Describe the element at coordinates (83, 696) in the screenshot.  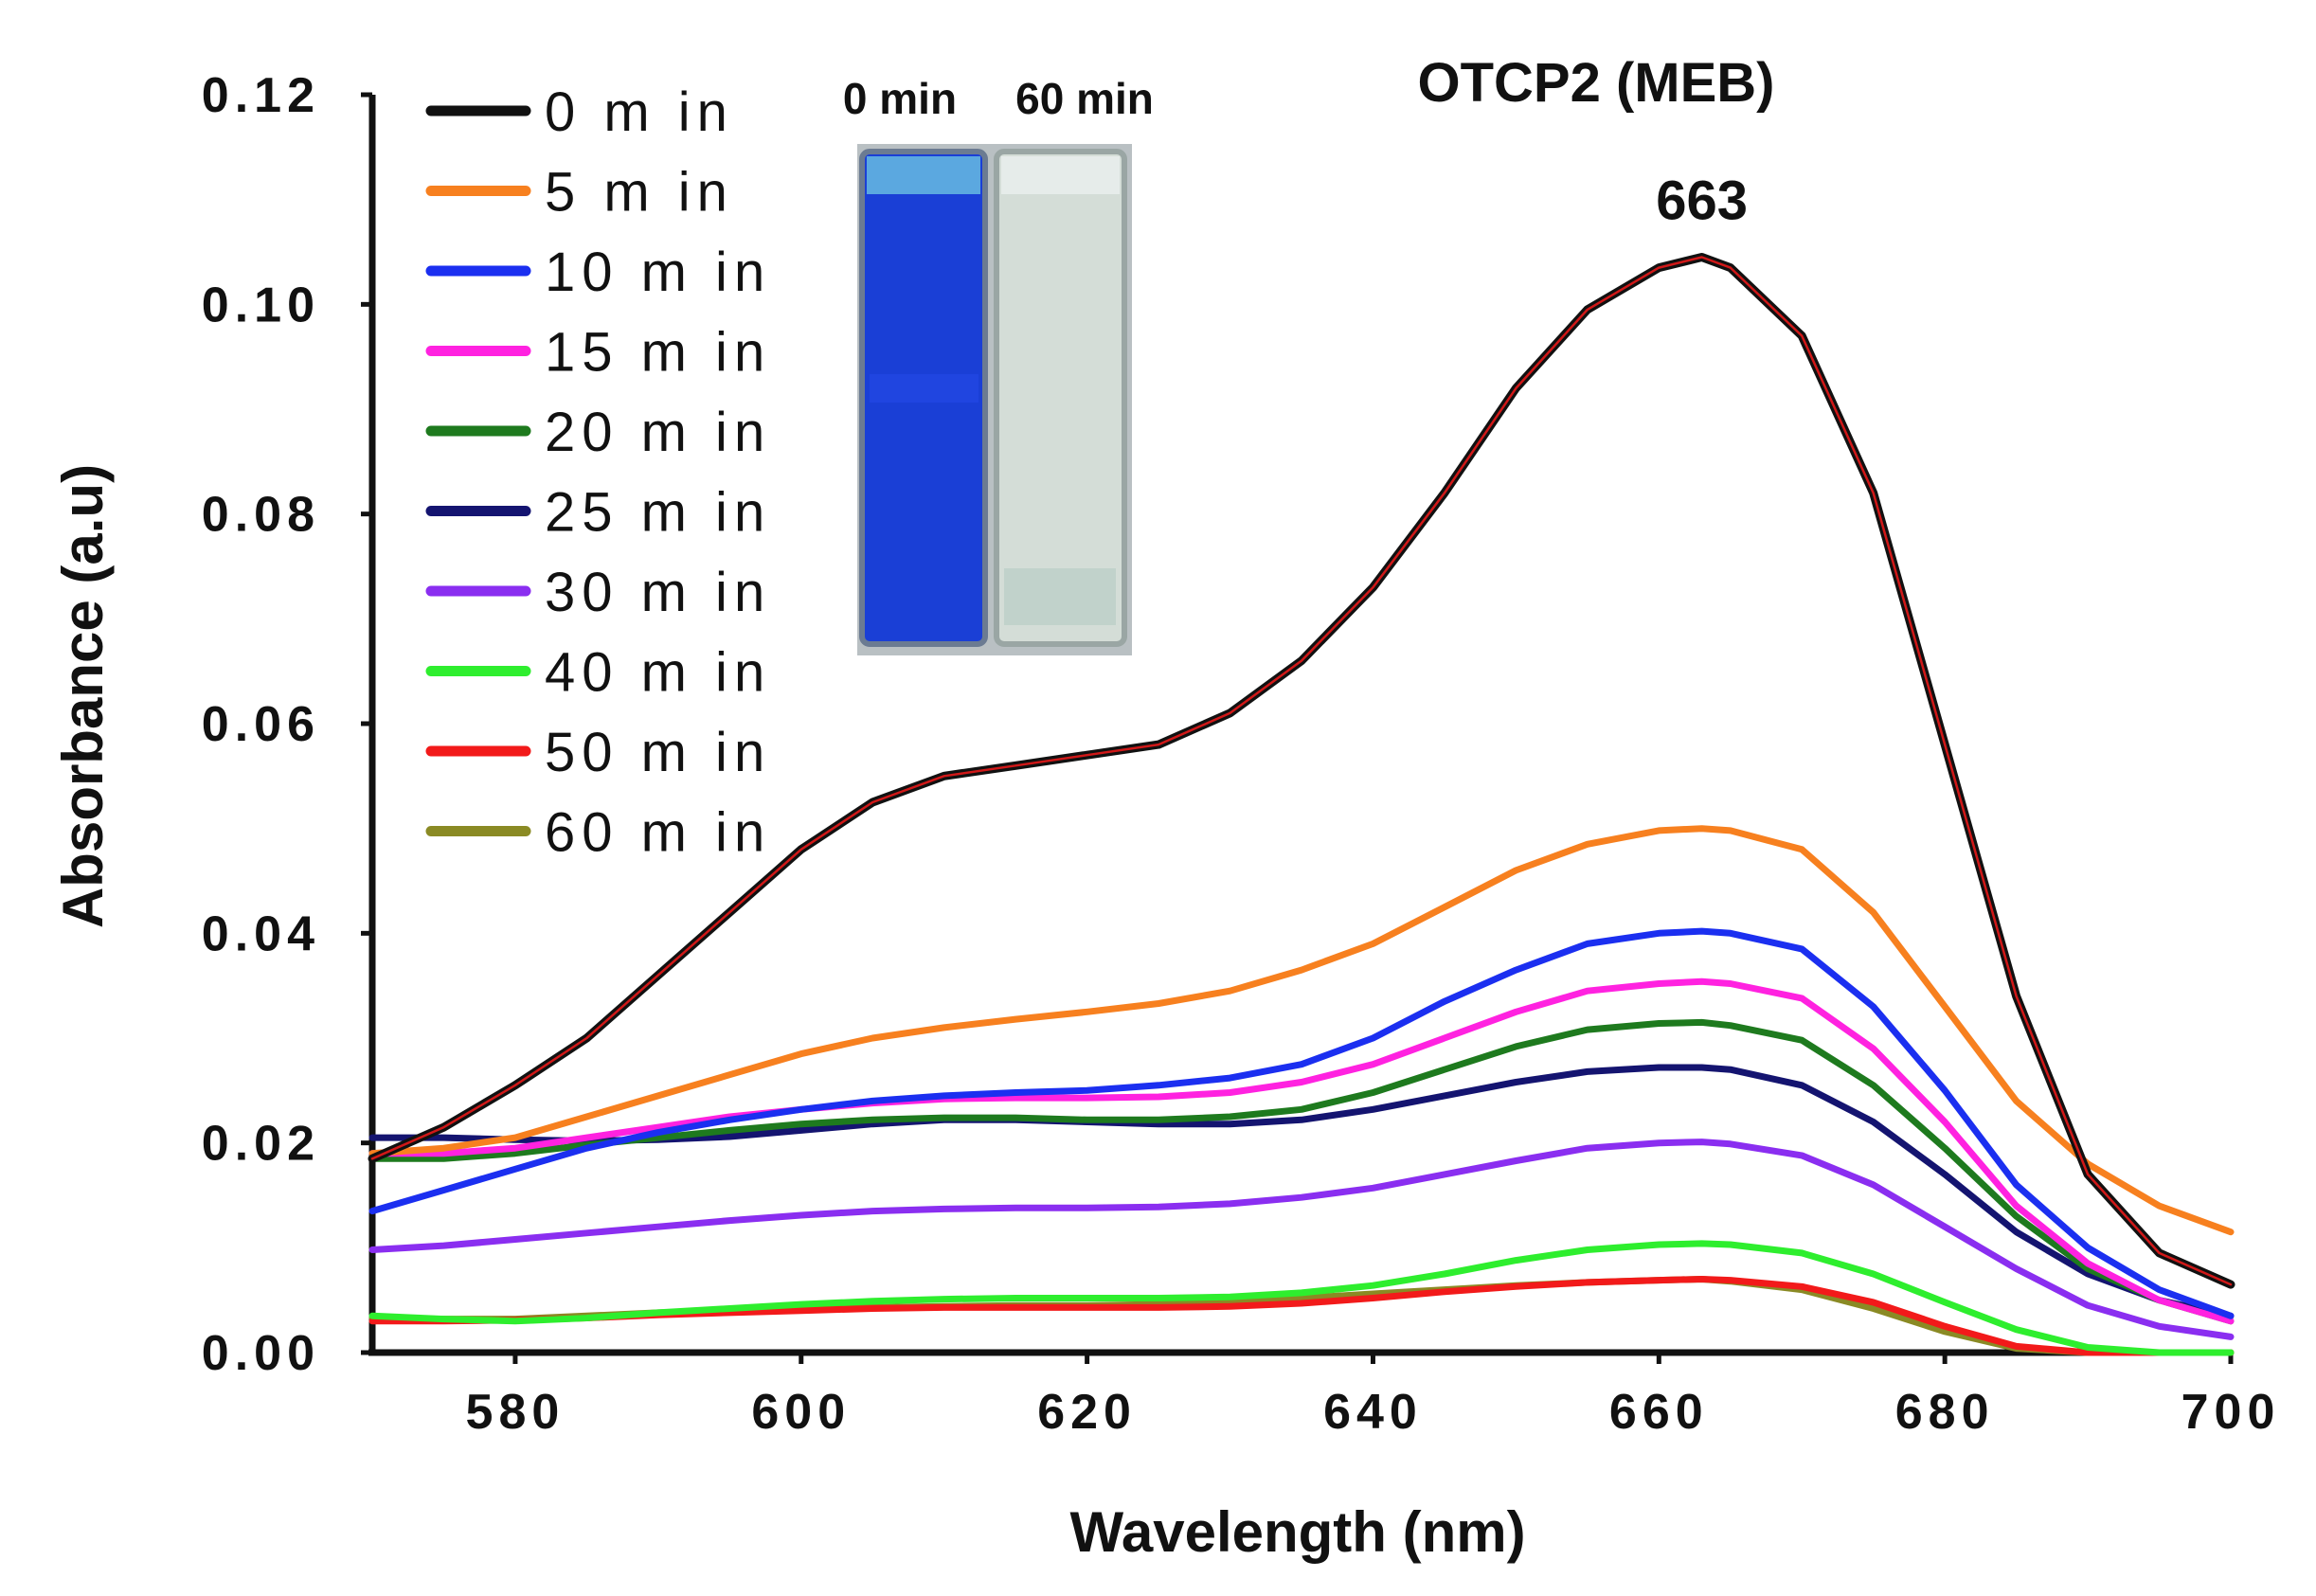
I see `y-axis-title: Absorbance (a.u)` at that location.